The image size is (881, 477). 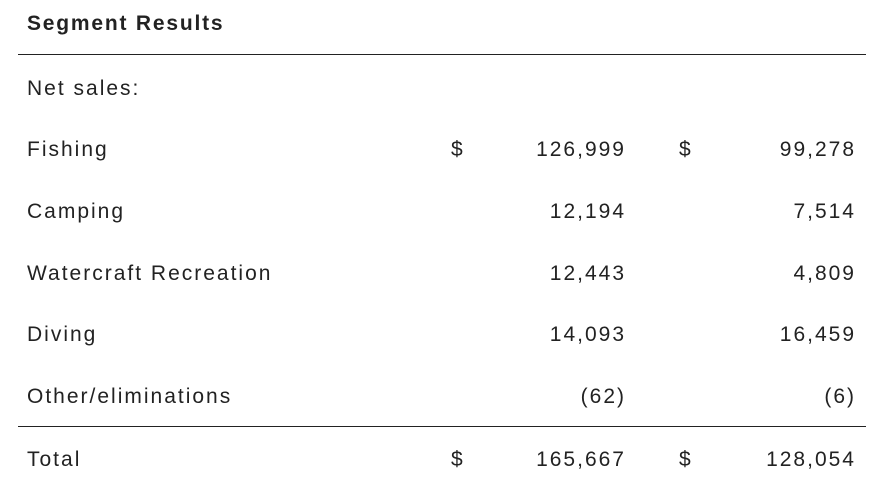 What do you see at coordinates (824, 211) in the screenshot?
I see `value-col2: 7,514` at bounding box center [824, 211].